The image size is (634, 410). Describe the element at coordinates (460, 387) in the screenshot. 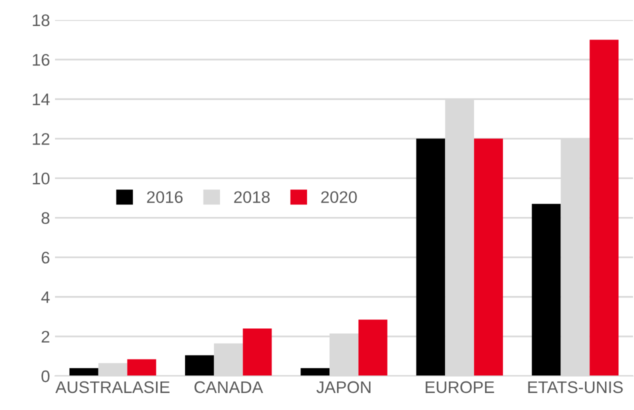

I see `x-tick-label: EUROPE` at that location.